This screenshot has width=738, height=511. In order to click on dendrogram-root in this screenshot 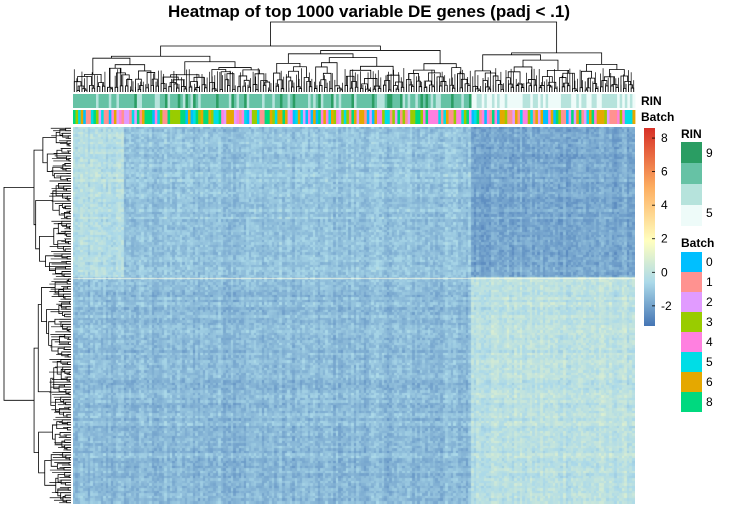, I will do `click(414, 37)`.